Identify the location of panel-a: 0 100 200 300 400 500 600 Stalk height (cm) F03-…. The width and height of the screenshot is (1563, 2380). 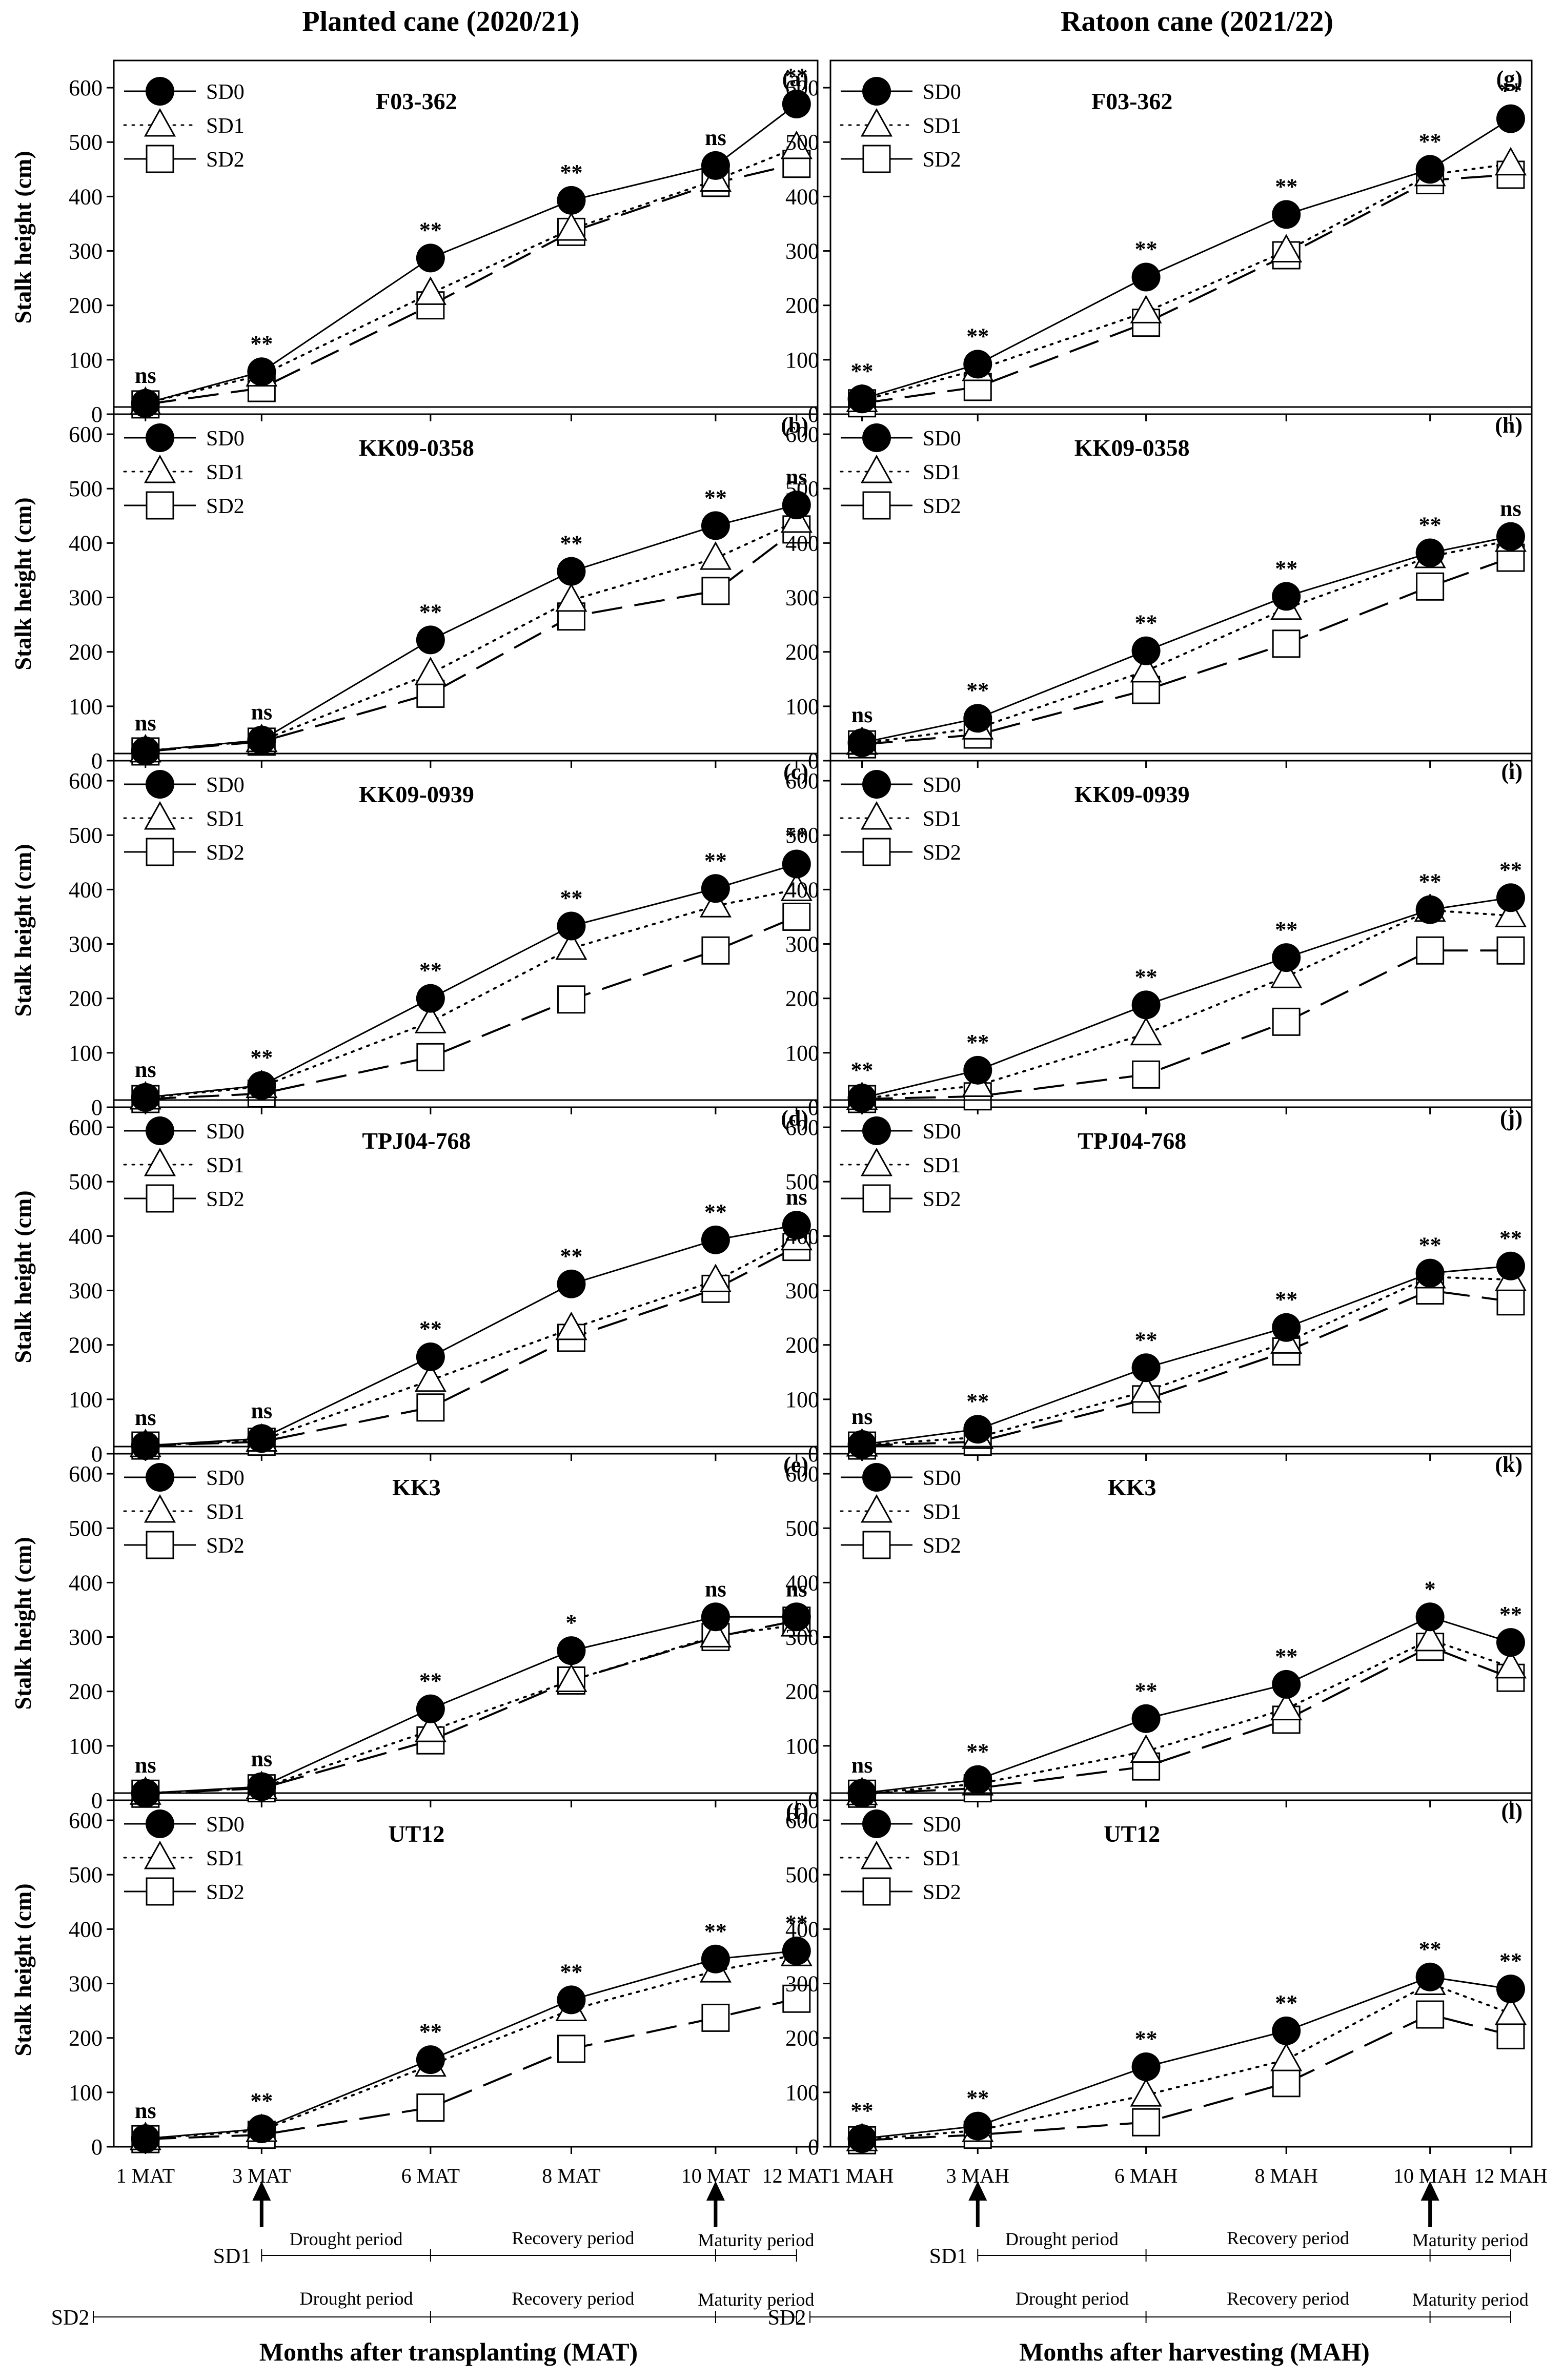
(414, 243).